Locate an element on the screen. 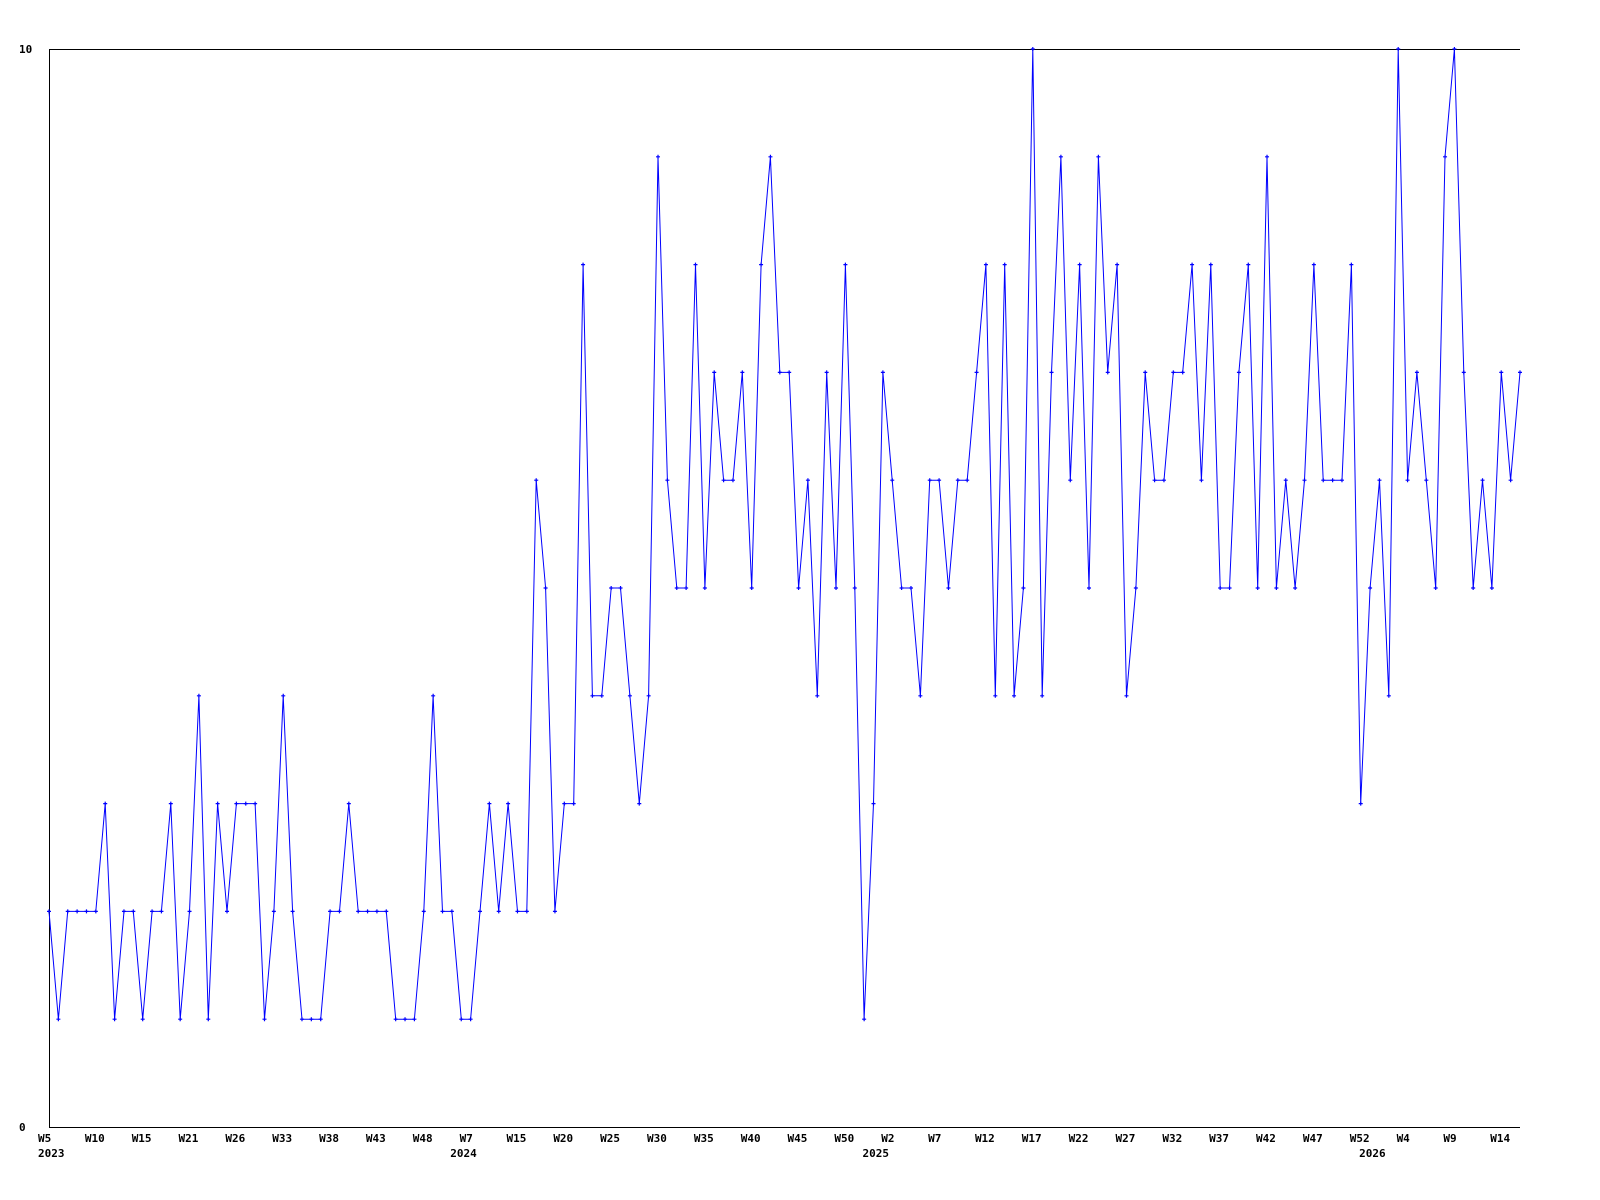 This screenshot has height=1200, width=1600. x-tick-label: W48 is located at coordinates (423, 1138).